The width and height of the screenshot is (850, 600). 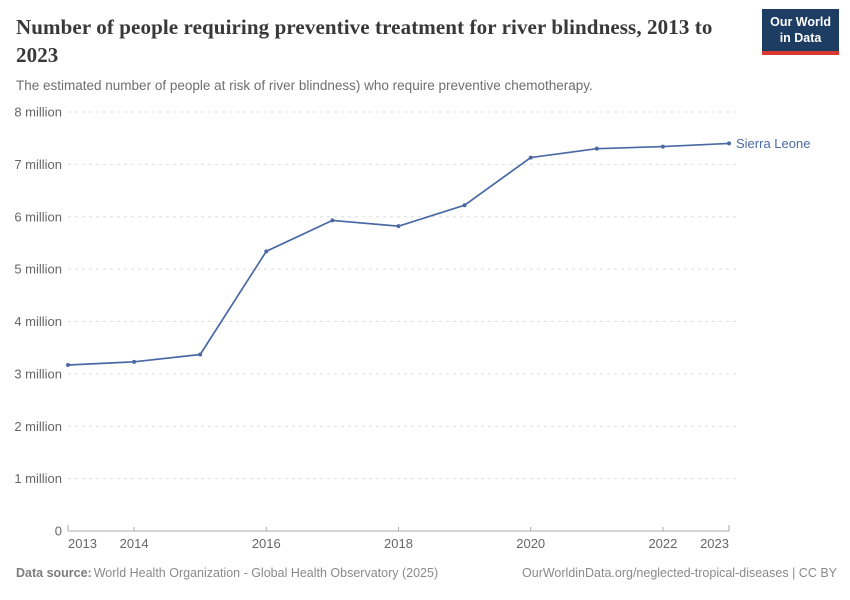 I want to click on license-text: | CC BY, so click(x=812, y=573).